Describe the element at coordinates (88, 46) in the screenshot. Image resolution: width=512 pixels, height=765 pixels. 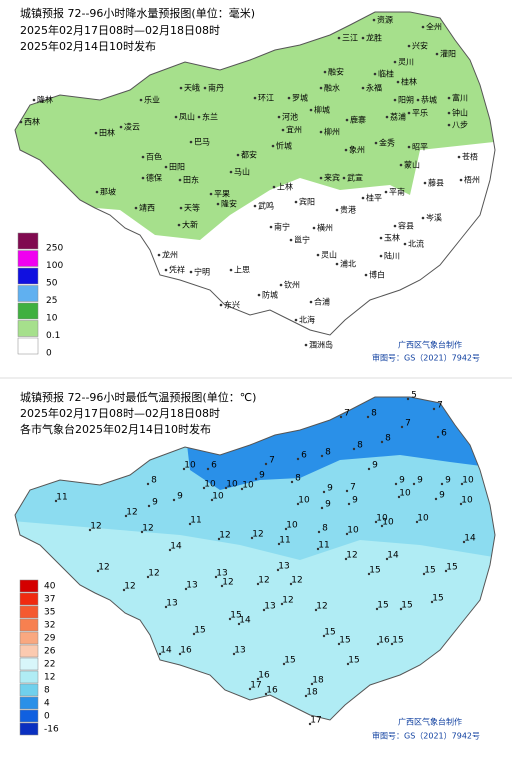
I see `map-issued: 2025年02月14日10时发布` at that location.